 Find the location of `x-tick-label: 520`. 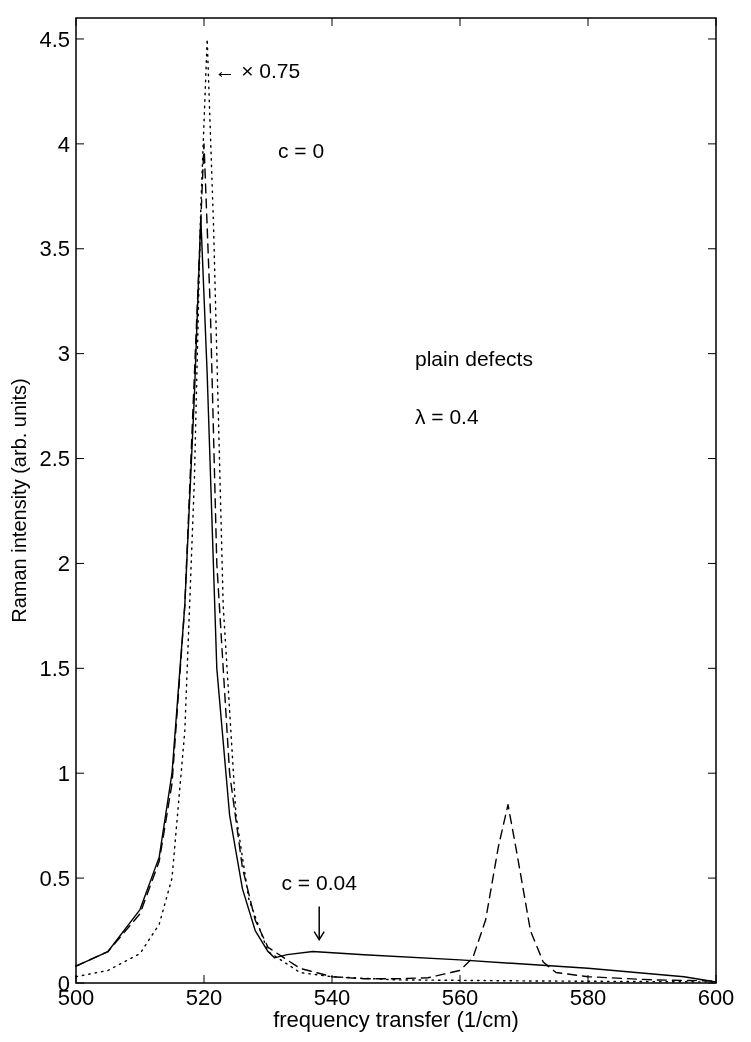

x-tick-label: 520 is located at coordinates (204, 997).